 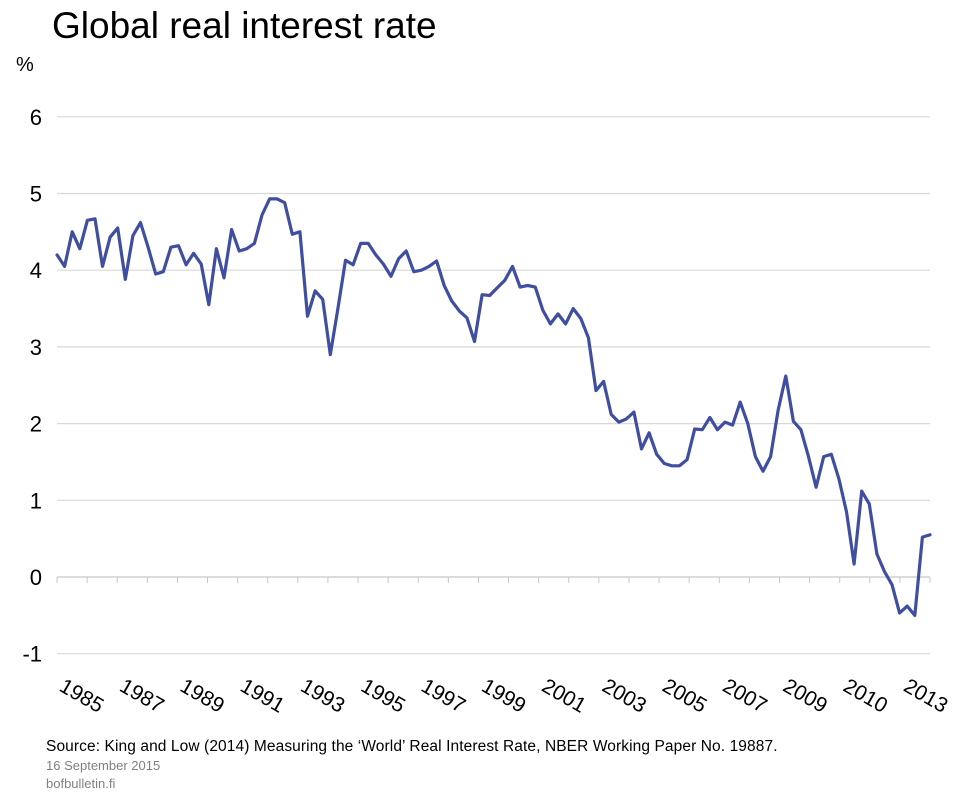 I want to click on x-tick-label: 2003, so click(x=624, y=695).